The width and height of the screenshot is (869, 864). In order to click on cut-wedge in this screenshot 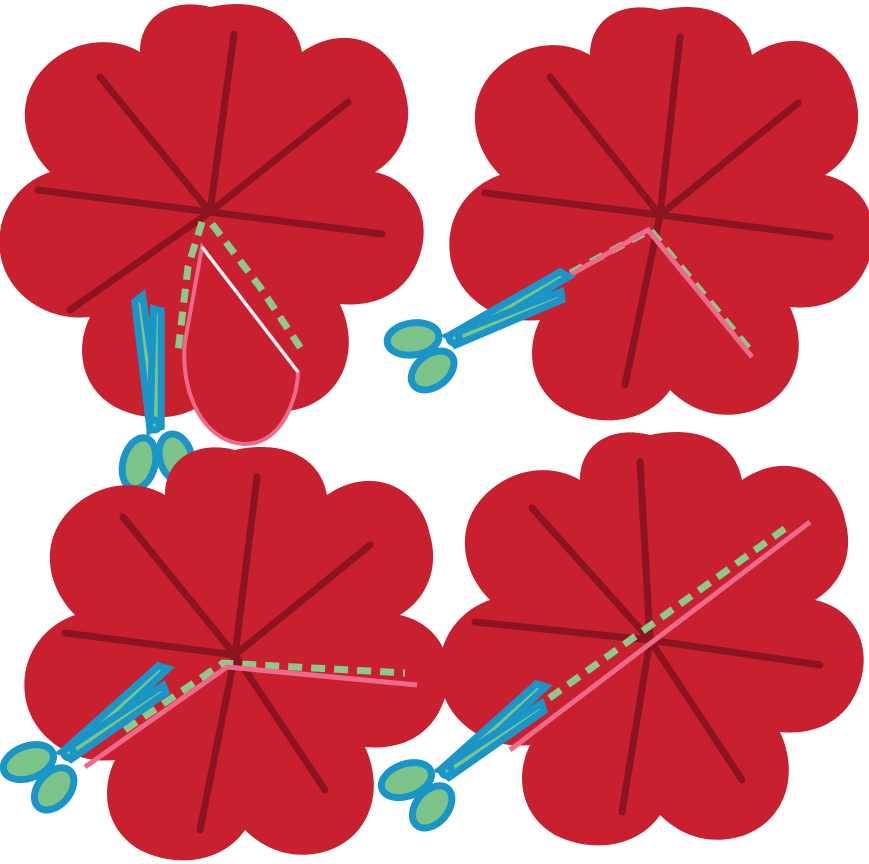, I will do `click(241, 344)`.